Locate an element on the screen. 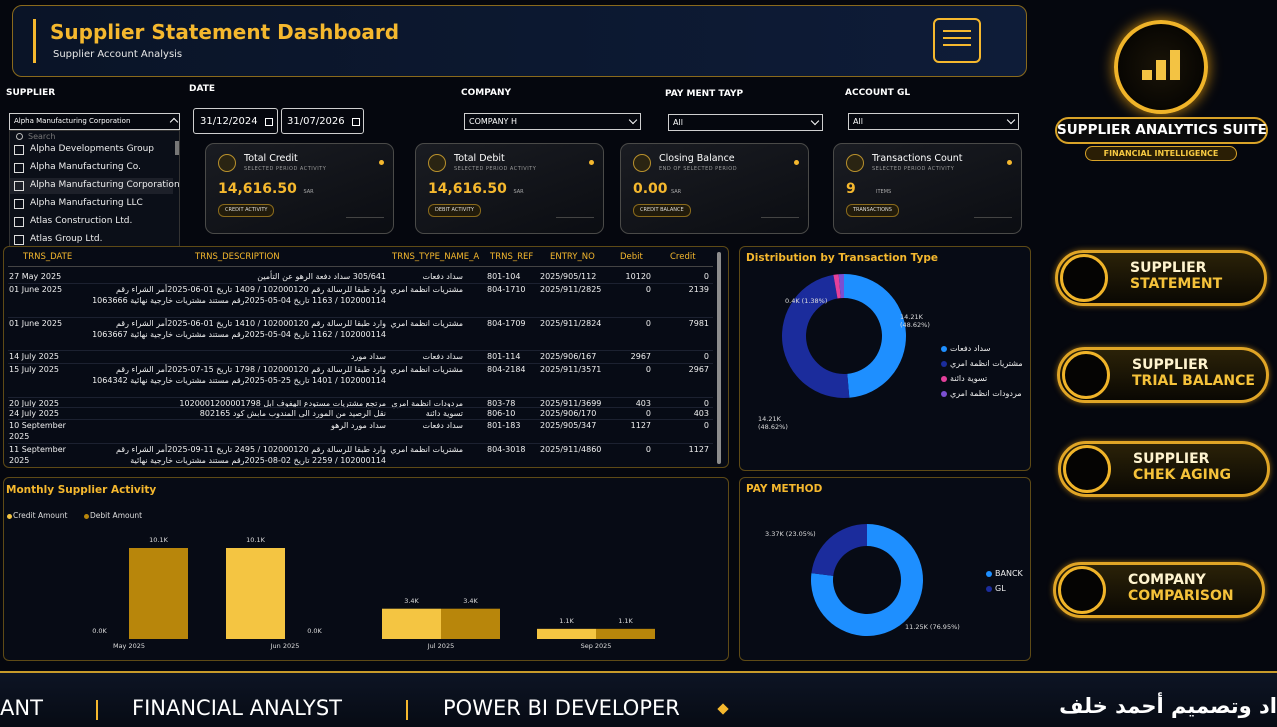 The width and height of the screenshot is (1277, 727). data-label: 3.37K (23.05%) is located at coordinates (790, 534).